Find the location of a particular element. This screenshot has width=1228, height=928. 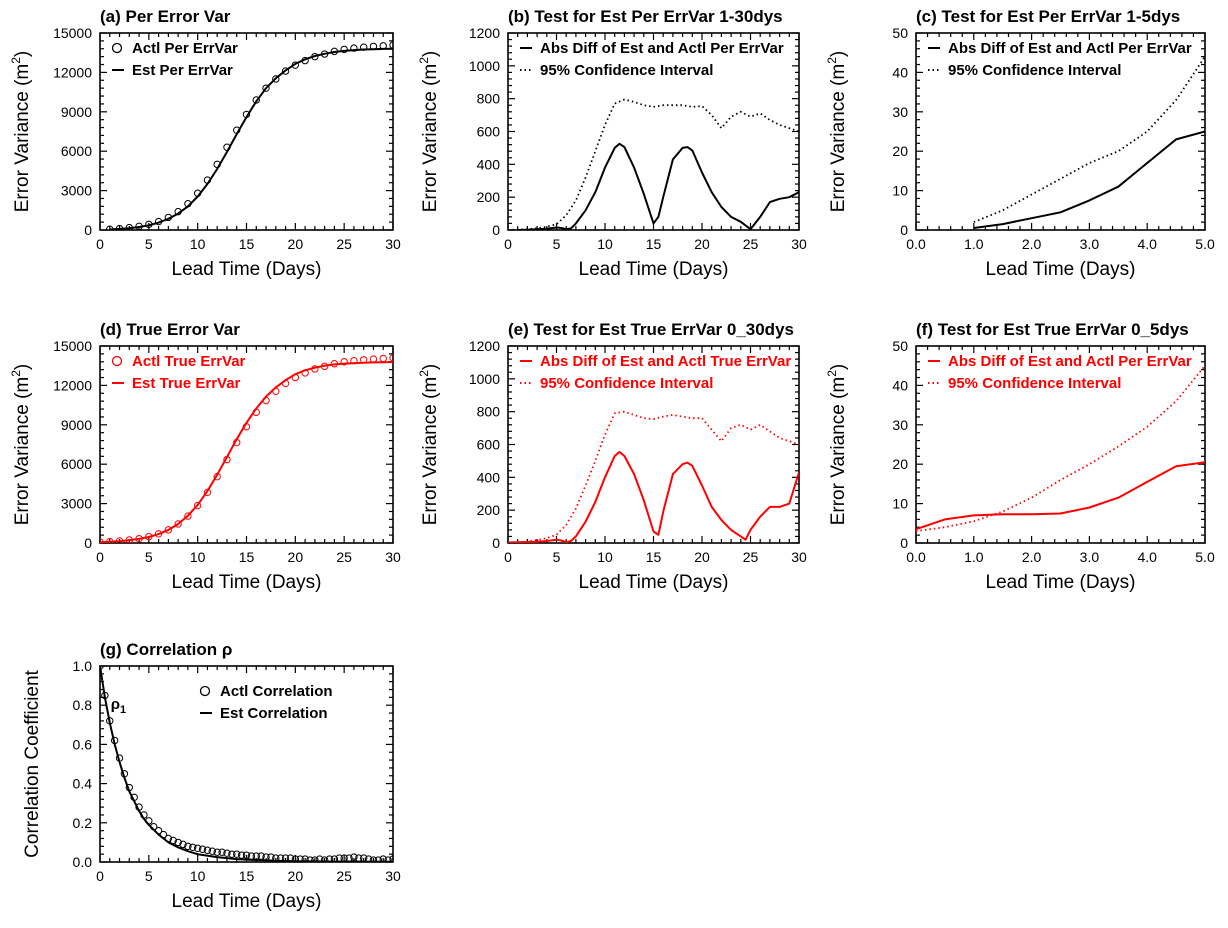

legend-label: Abs Diff of Est and Actl True ErrVar is located at coordinates (665, 361).